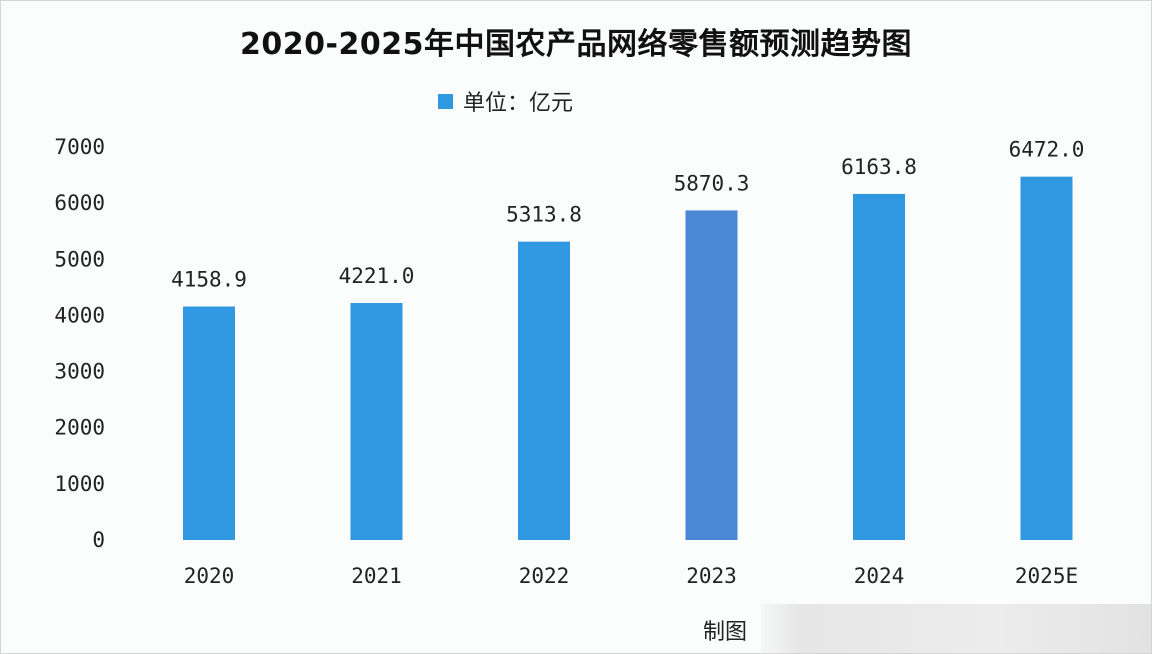 This screenshot has height=654, width=1152. I want to click on y-tick-label: 3000, so click(79, 372).